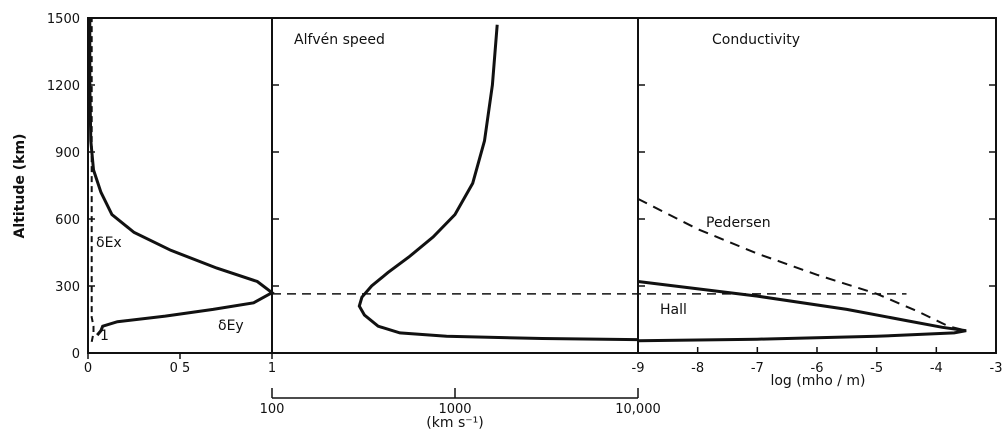 The height and width of the screenshot is (435, 1003). Describe the element at coordinates (817, 381) in the screenshot. I see `conductivity-x-label: log (mho / m)` at that location.